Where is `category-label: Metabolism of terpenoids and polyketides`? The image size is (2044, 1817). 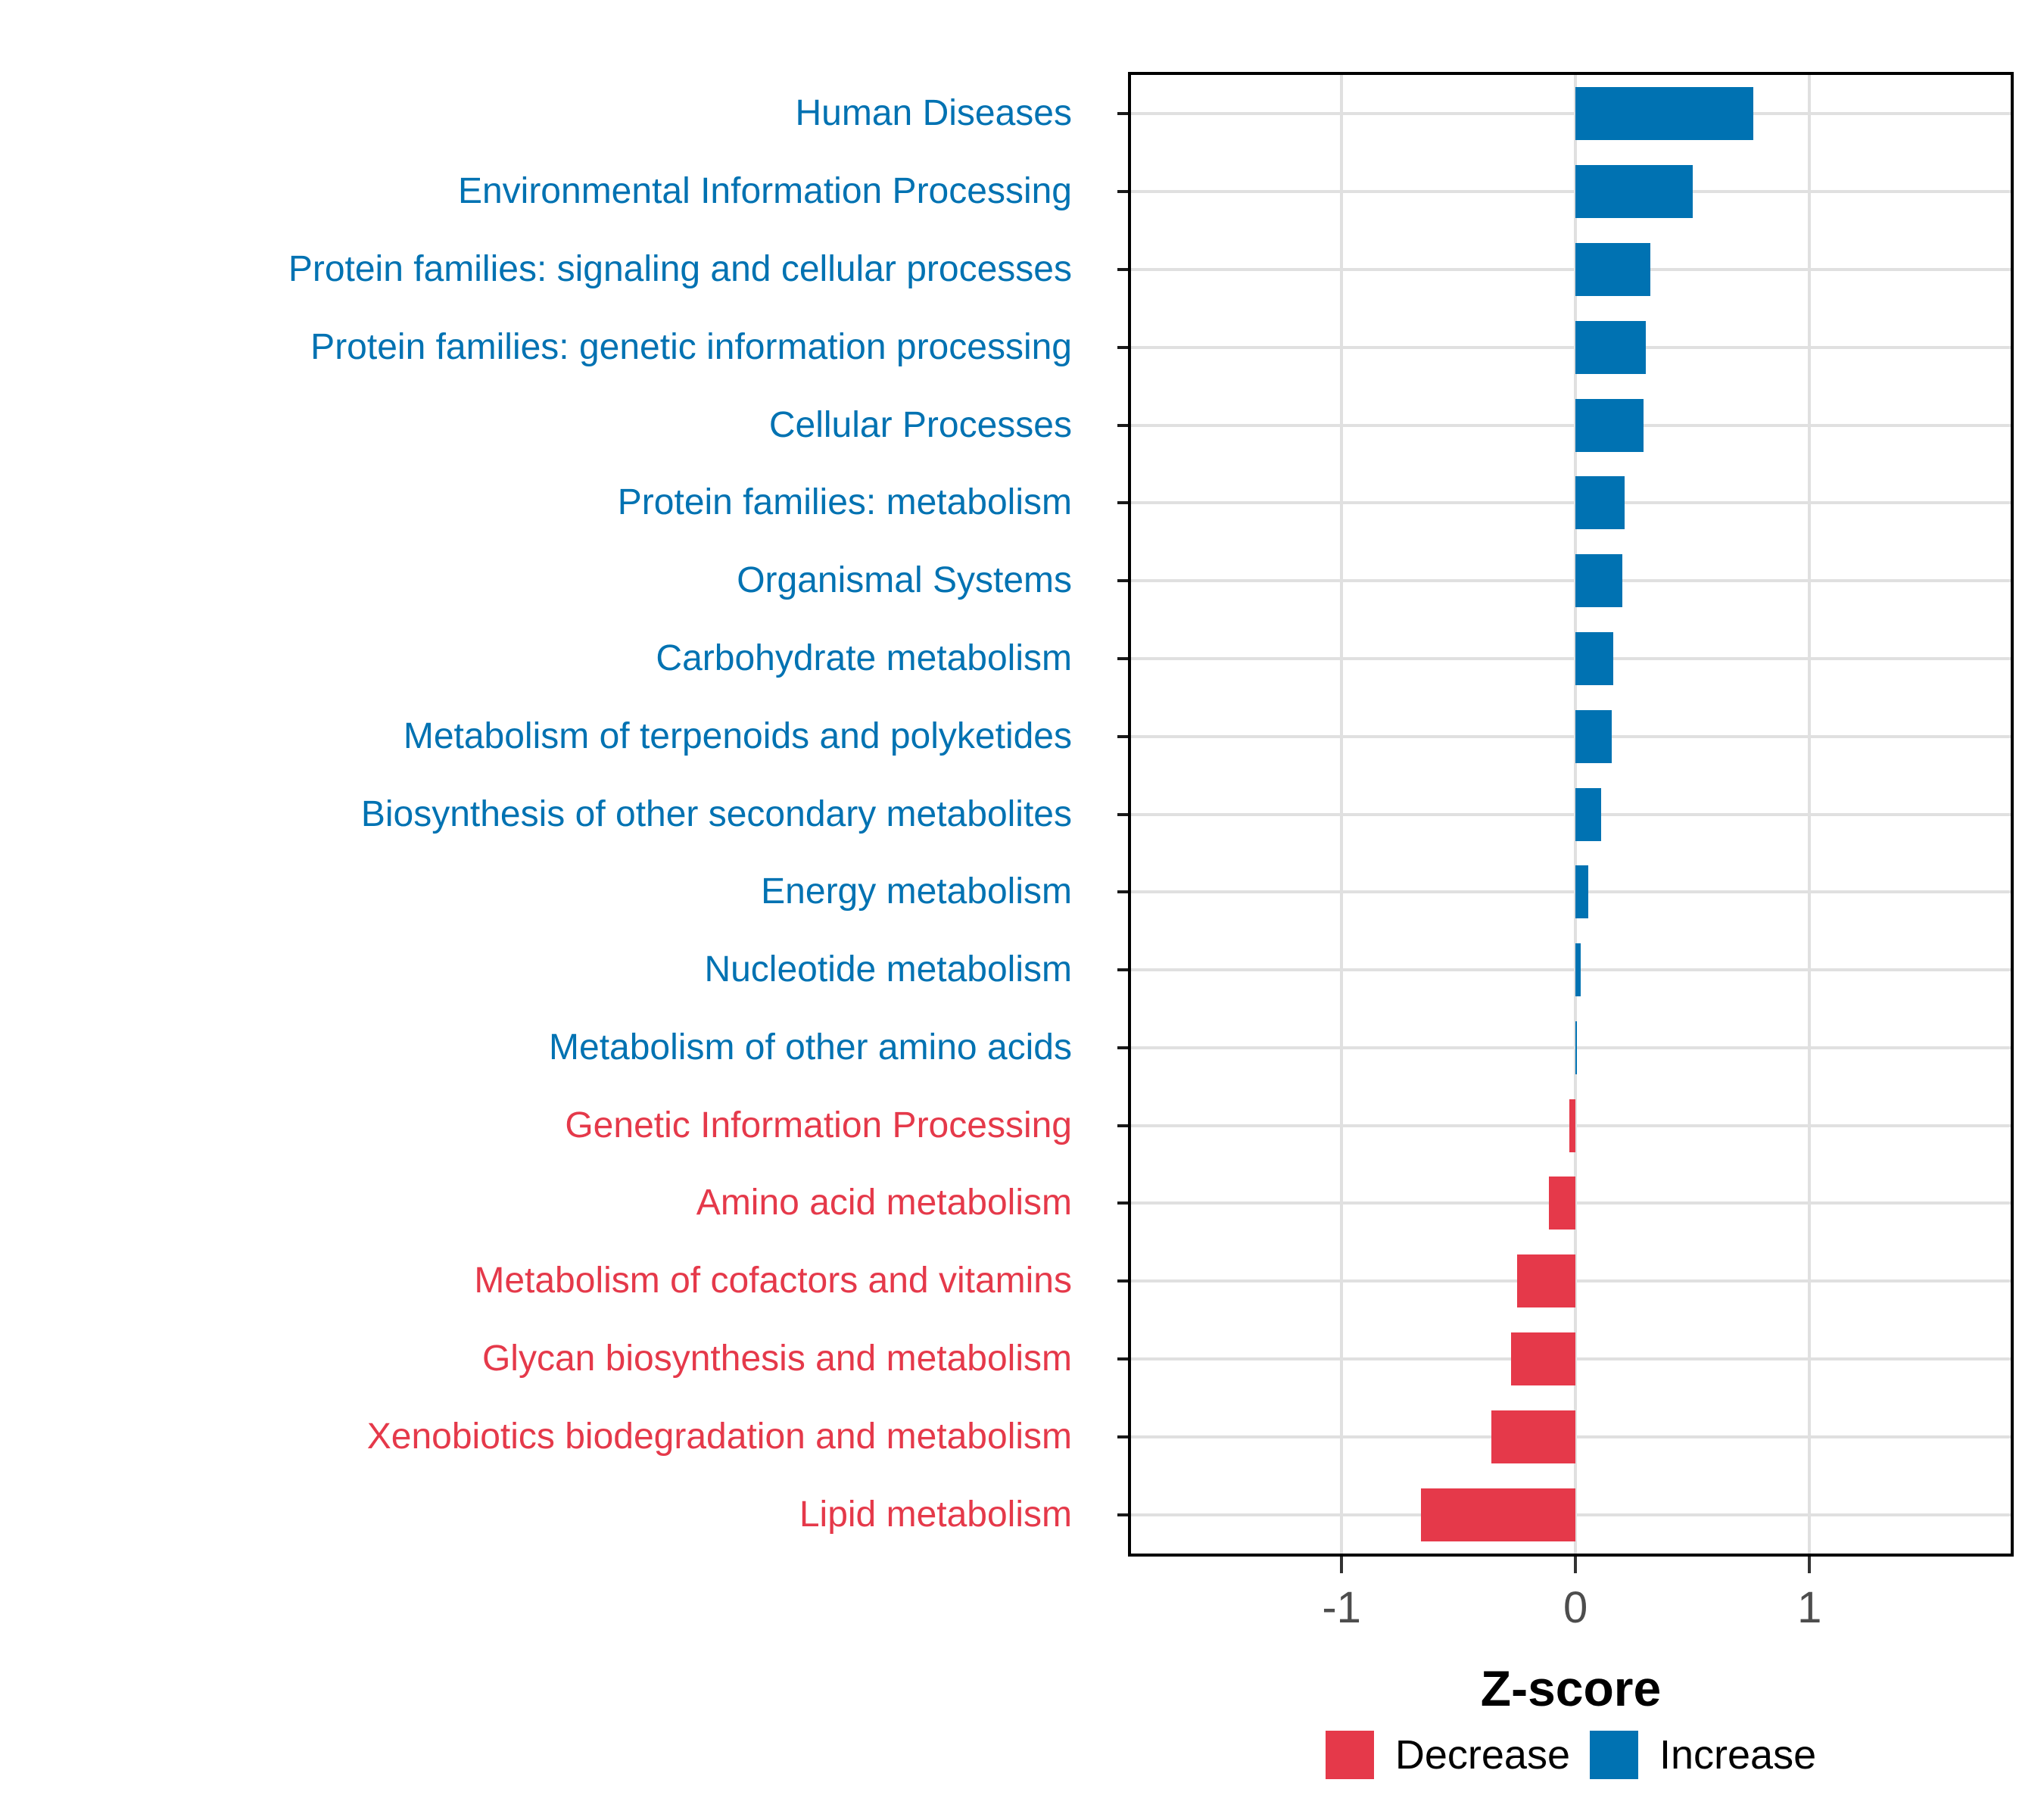
category-label: Metabolism of terpenoids and polyketides is located at coordinates (737, 735).